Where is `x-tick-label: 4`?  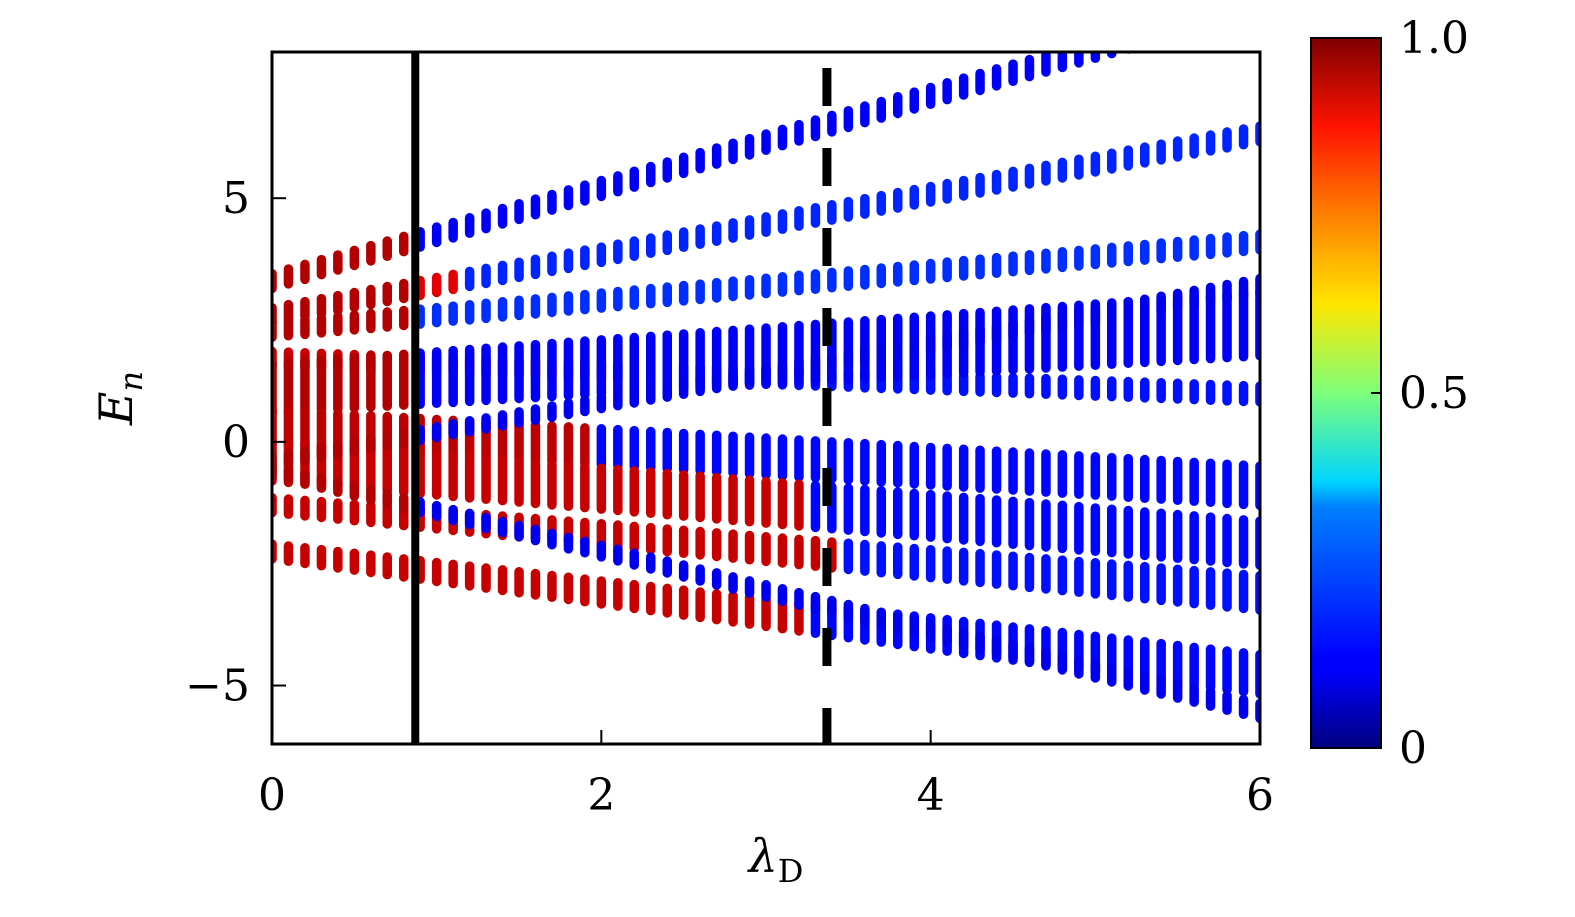
x-tick-label: 4 is located at coordinates (931, 795).